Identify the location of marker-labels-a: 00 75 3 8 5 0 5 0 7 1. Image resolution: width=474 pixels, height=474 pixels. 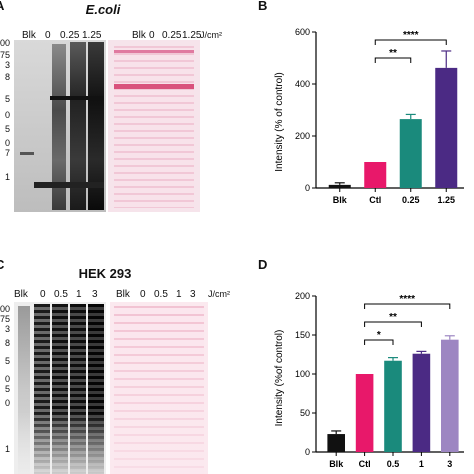
(7, 128).